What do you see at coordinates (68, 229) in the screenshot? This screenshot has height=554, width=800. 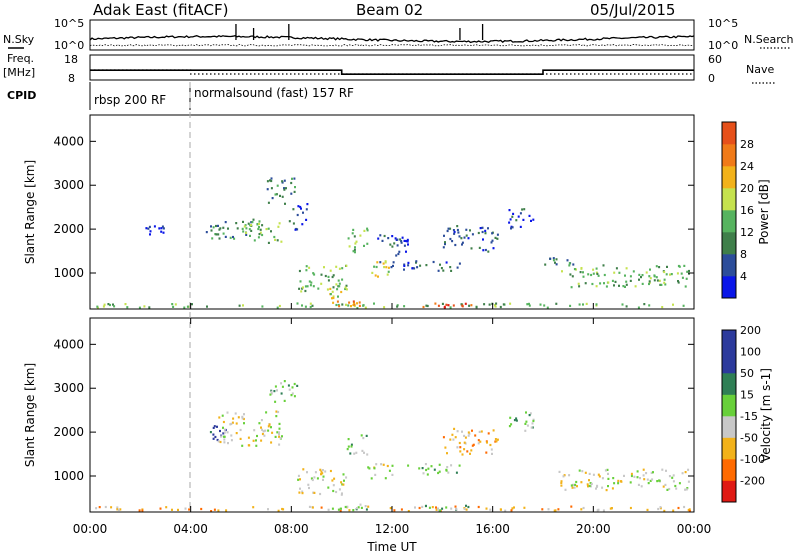 I see `y-tick-label: 2000` at bounding box center [68, 229].